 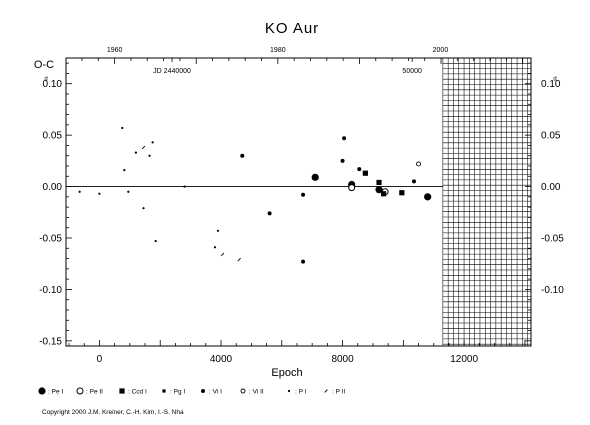 I want to click on legend-marker-vi2, so click(x=243, y=391).